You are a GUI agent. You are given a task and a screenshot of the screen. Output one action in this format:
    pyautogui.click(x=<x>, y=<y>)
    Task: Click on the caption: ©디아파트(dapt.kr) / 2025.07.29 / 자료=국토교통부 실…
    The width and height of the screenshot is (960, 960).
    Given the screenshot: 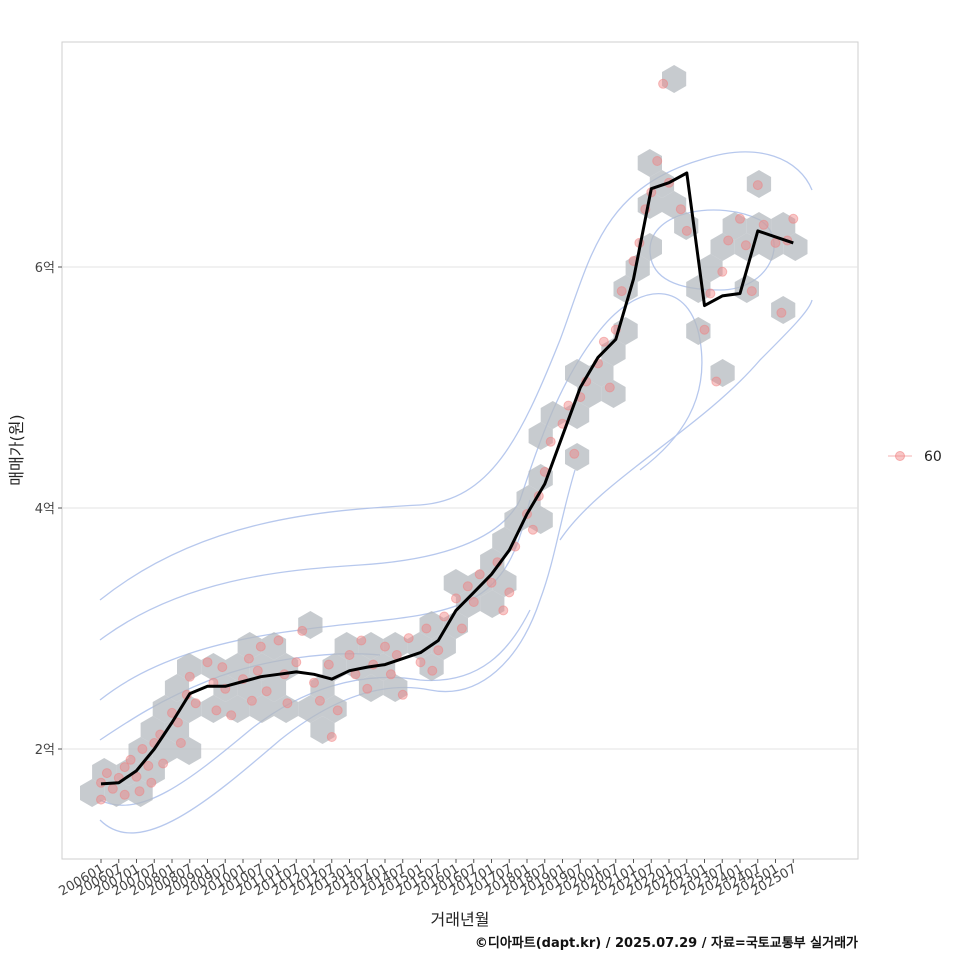 What is the action you would take?
    pyautogui.click(x=666, y=943)
    